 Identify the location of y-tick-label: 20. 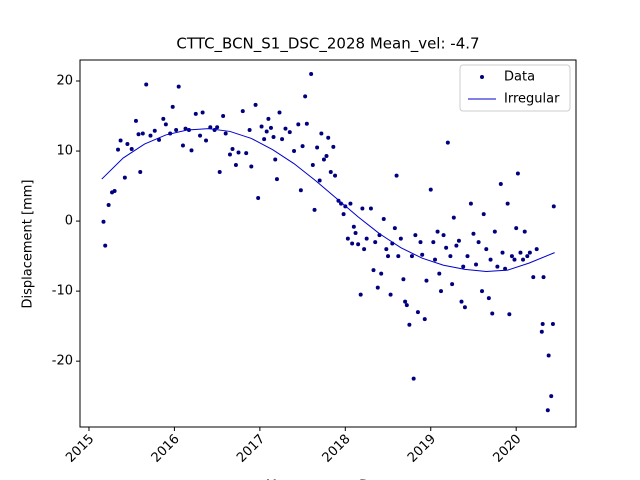
(64, 81).